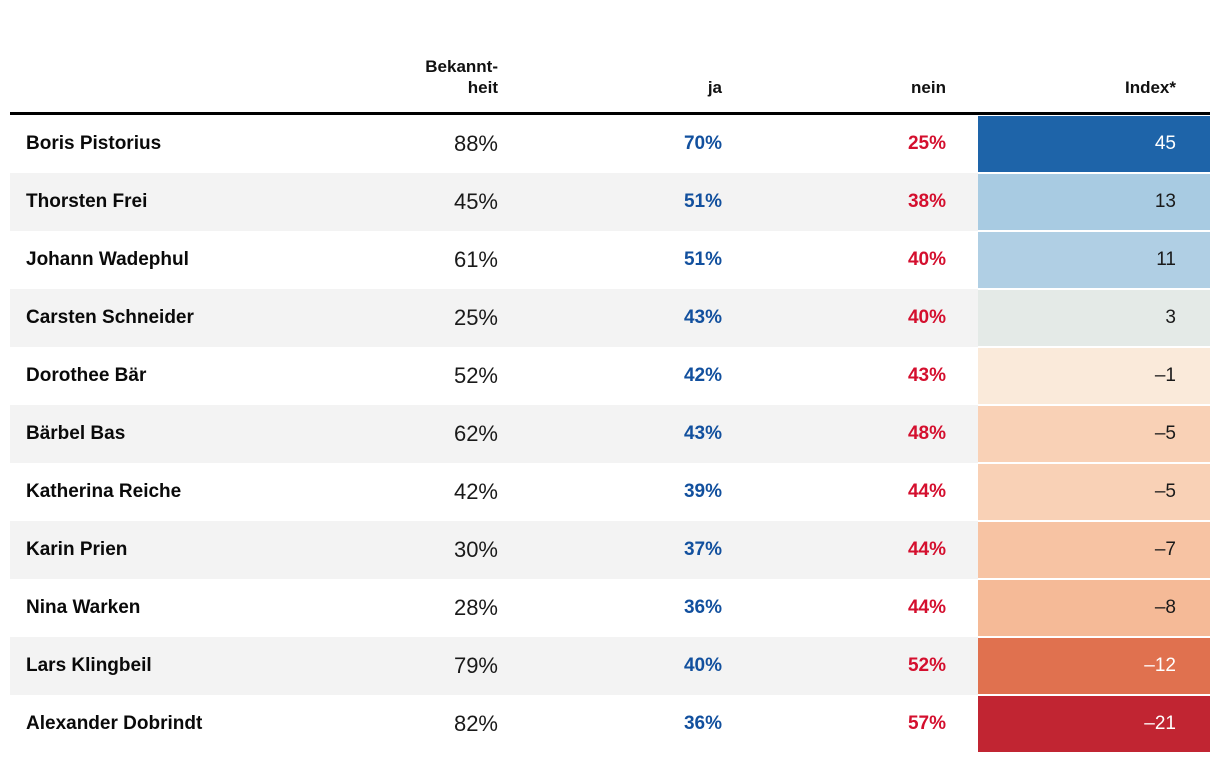 The height and width of the screenshot is (764, 1220). What do you see at coordinates (475, 317) in the screenshot?
I see `bekanntheit-value: 25%` at bounding box center [475, 317].